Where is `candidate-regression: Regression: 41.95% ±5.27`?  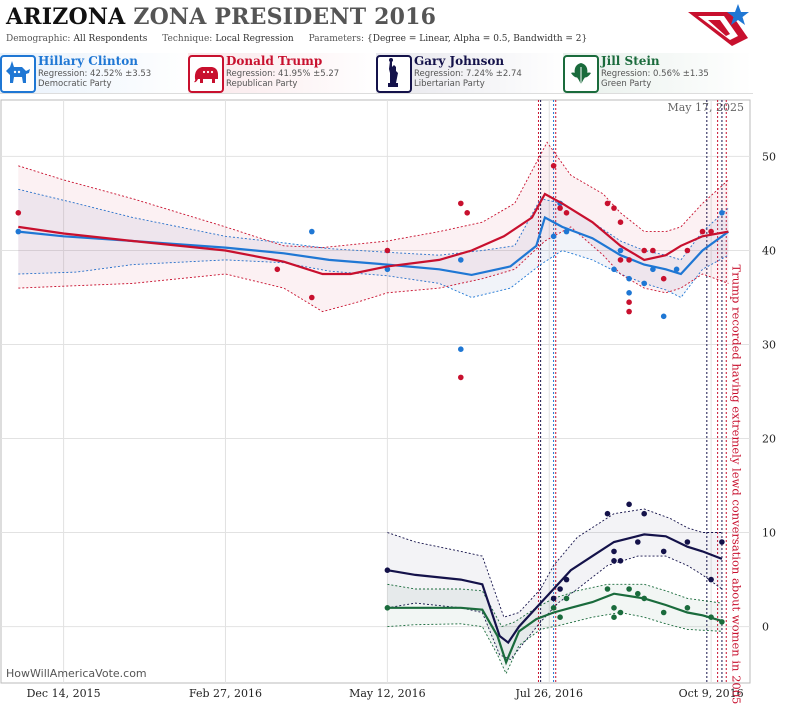 candidate-regression: Regression: 41.95% ±5.27 is located at coordinates (283, 74).